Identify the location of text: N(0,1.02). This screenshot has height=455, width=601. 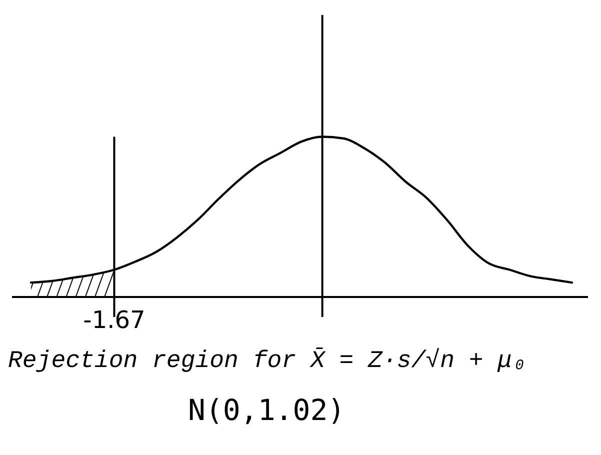
(267, 410).